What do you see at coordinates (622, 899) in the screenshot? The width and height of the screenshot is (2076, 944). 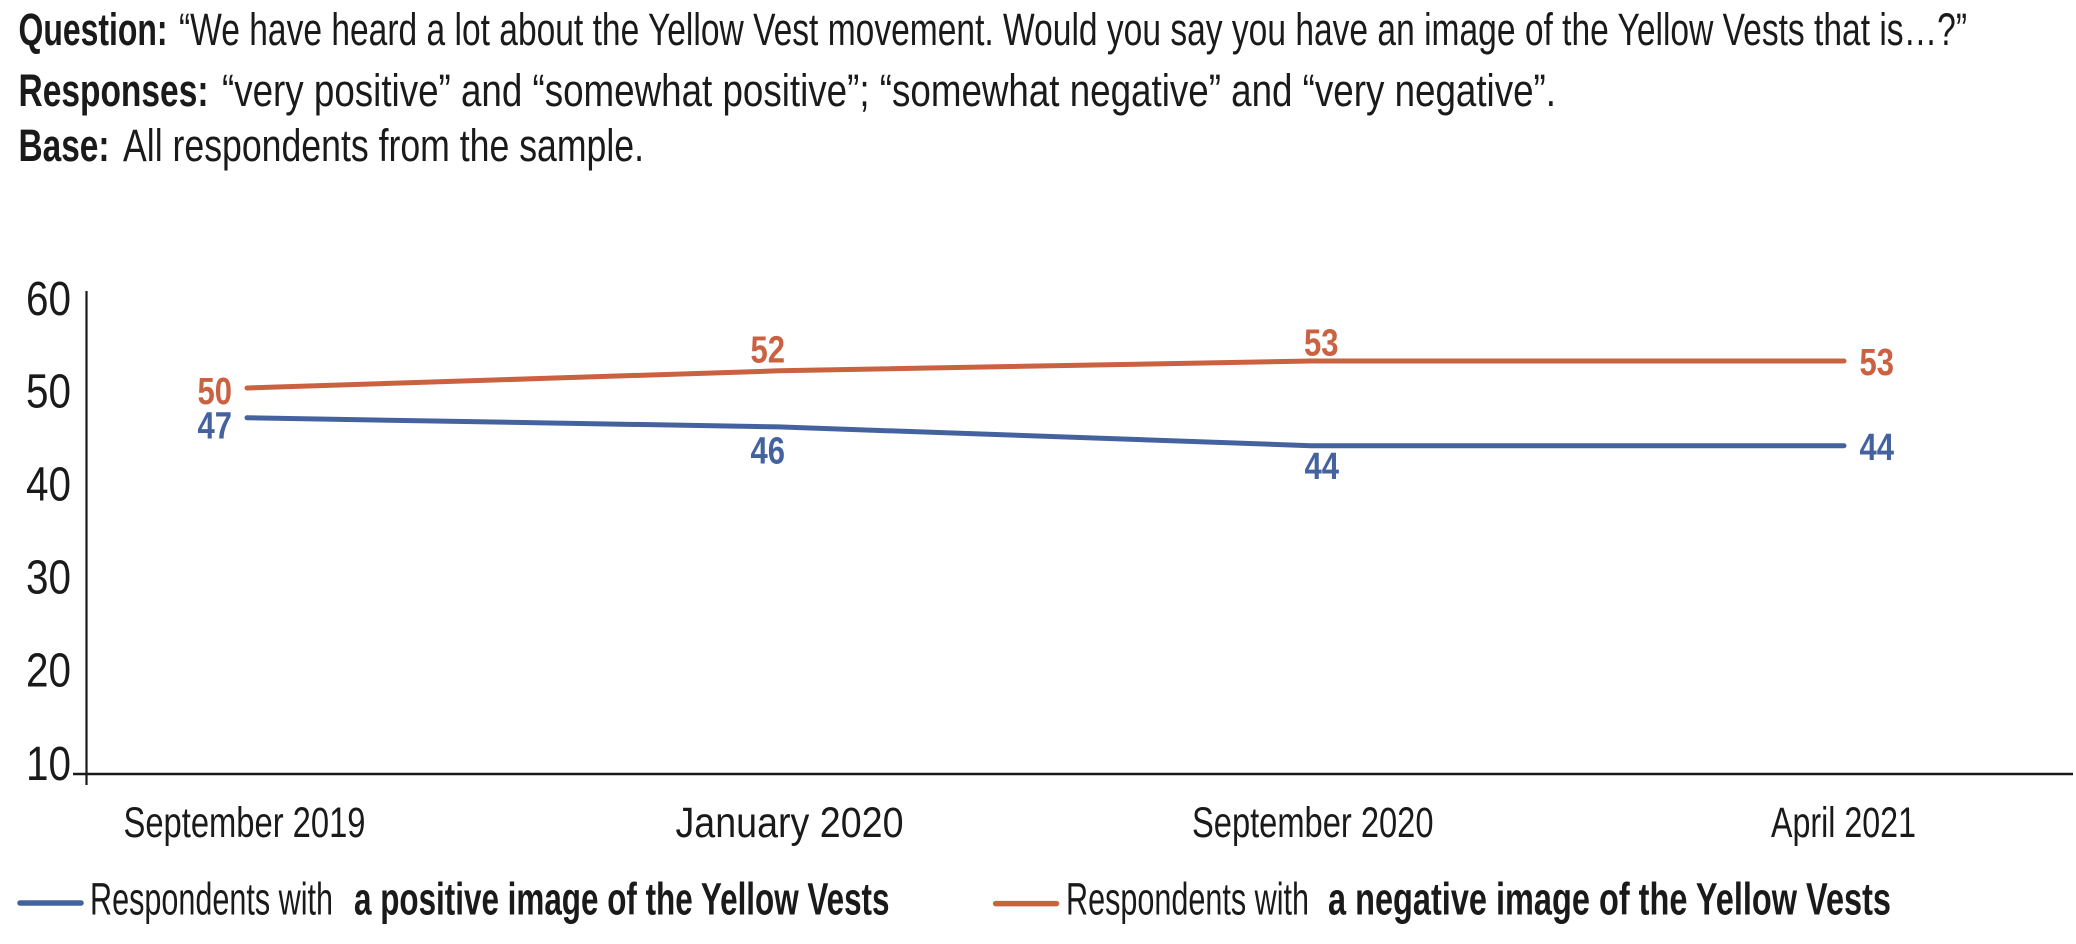 I see `svg-text:a positive image of the Yellow: a positive image of the Yellow Vests` at bounding box center [622, 899].